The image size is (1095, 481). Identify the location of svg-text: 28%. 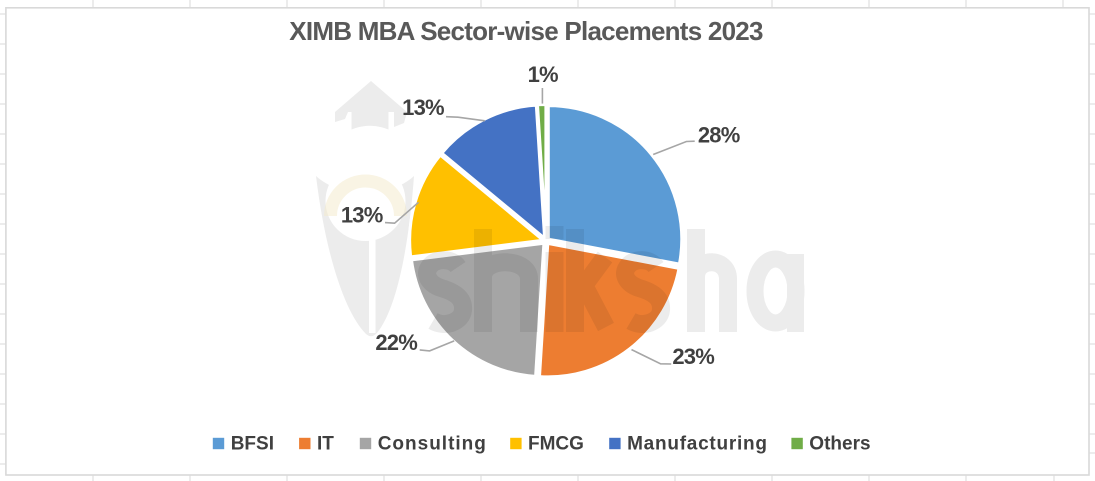
(719, 134).